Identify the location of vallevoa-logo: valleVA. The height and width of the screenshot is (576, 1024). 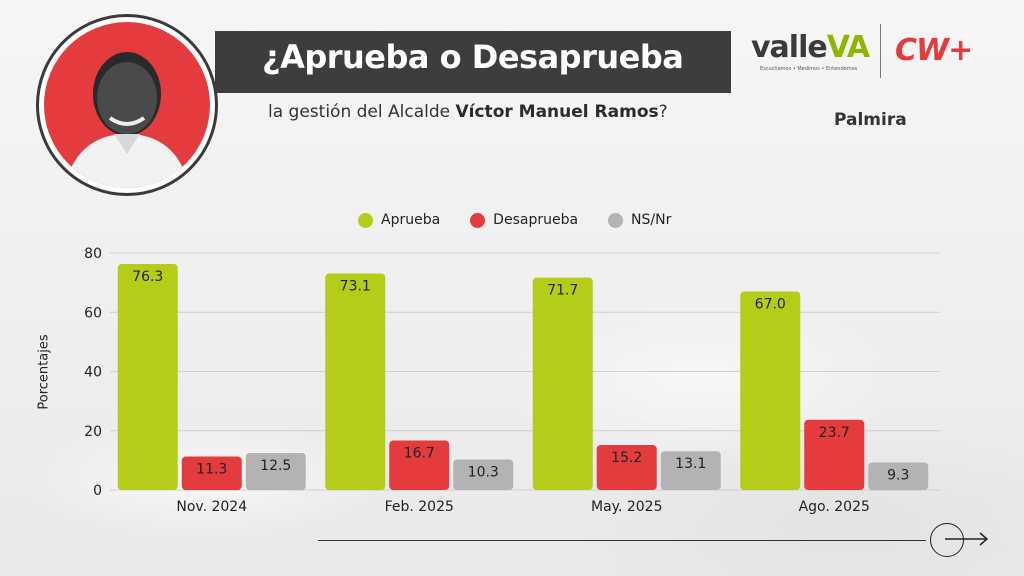
(810, 47).